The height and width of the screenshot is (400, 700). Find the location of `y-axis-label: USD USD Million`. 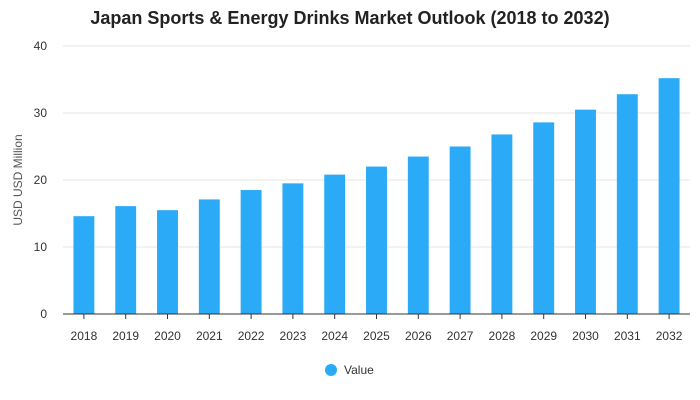

y-axis-label: USD USD Million is located at coordinates (18, 179).